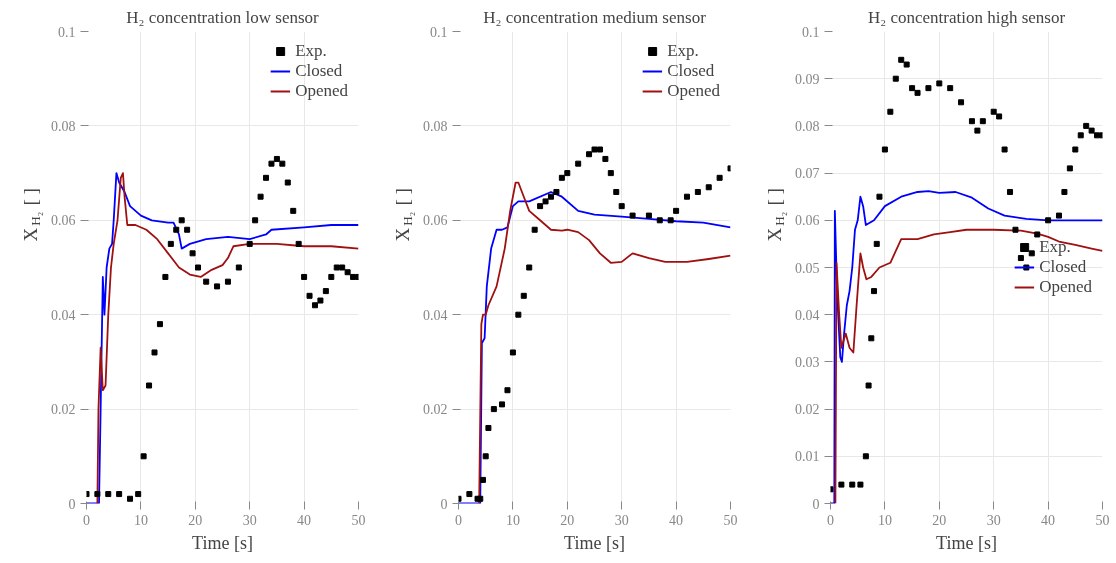  Describe the element at coordinates (807, 457) in the screenshot. I see `y-tick-label: 0.01` at that location.